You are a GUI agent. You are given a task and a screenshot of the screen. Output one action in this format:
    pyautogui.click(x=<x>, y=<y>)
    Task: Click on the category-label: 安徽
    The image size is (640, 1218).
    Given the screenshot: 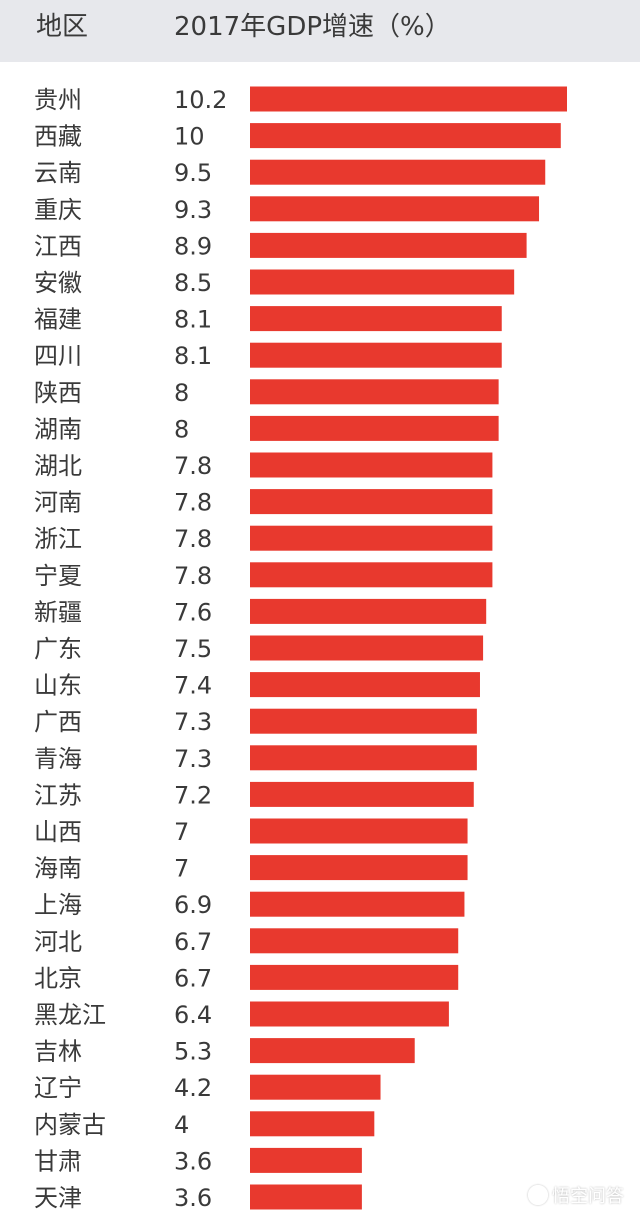 What is the action you would take?
    pyautogui.click(x=58, y=283)
    